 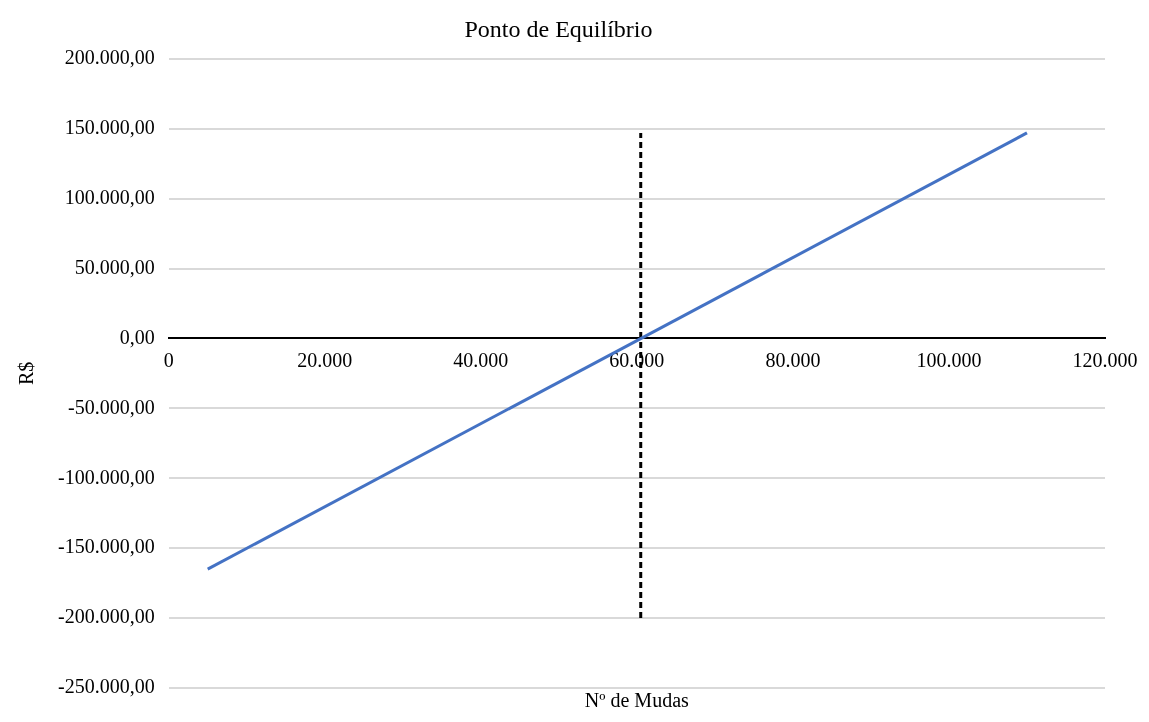 What do you see at coordinates (106, 546) in the screenshot?
I see `y-tick-label: -150.000,00` at bounding box center [106, 546].